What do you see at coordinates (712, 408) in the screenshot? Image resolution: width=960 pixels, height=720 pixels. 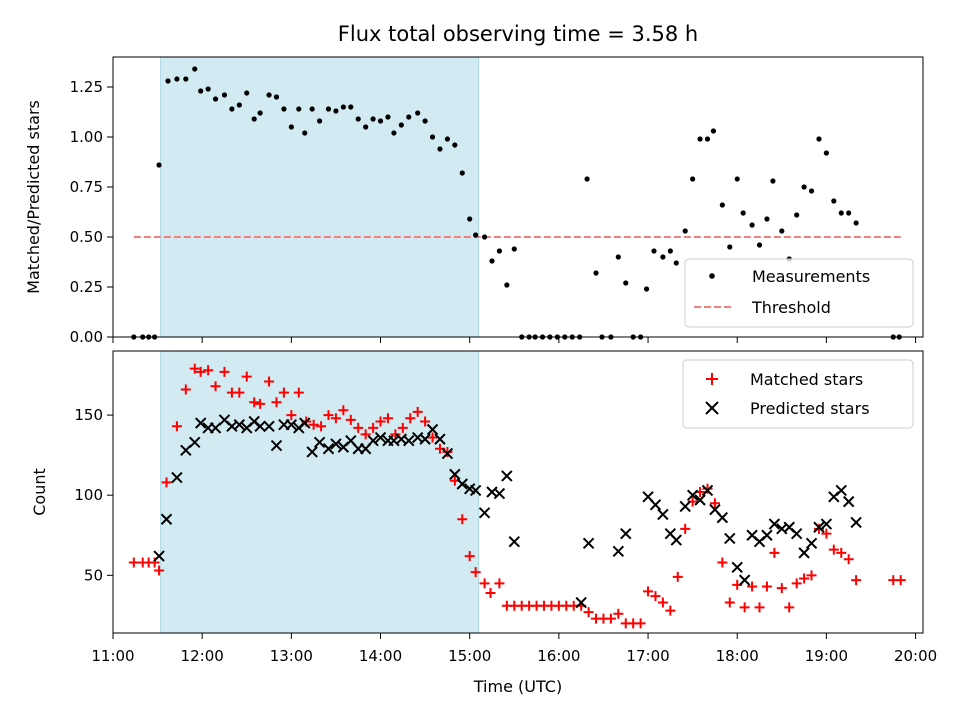 I see `legend-predicted-marker` at bounding box center [712, 408].